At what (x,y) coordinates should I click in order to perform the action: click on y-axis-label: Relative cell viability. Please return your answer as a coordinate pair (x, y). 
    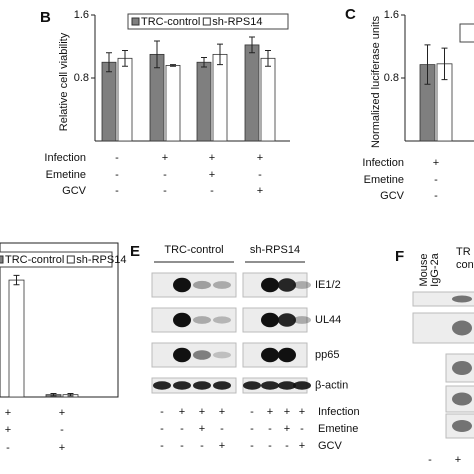
    Looking at the image, I should click on (64, 81).